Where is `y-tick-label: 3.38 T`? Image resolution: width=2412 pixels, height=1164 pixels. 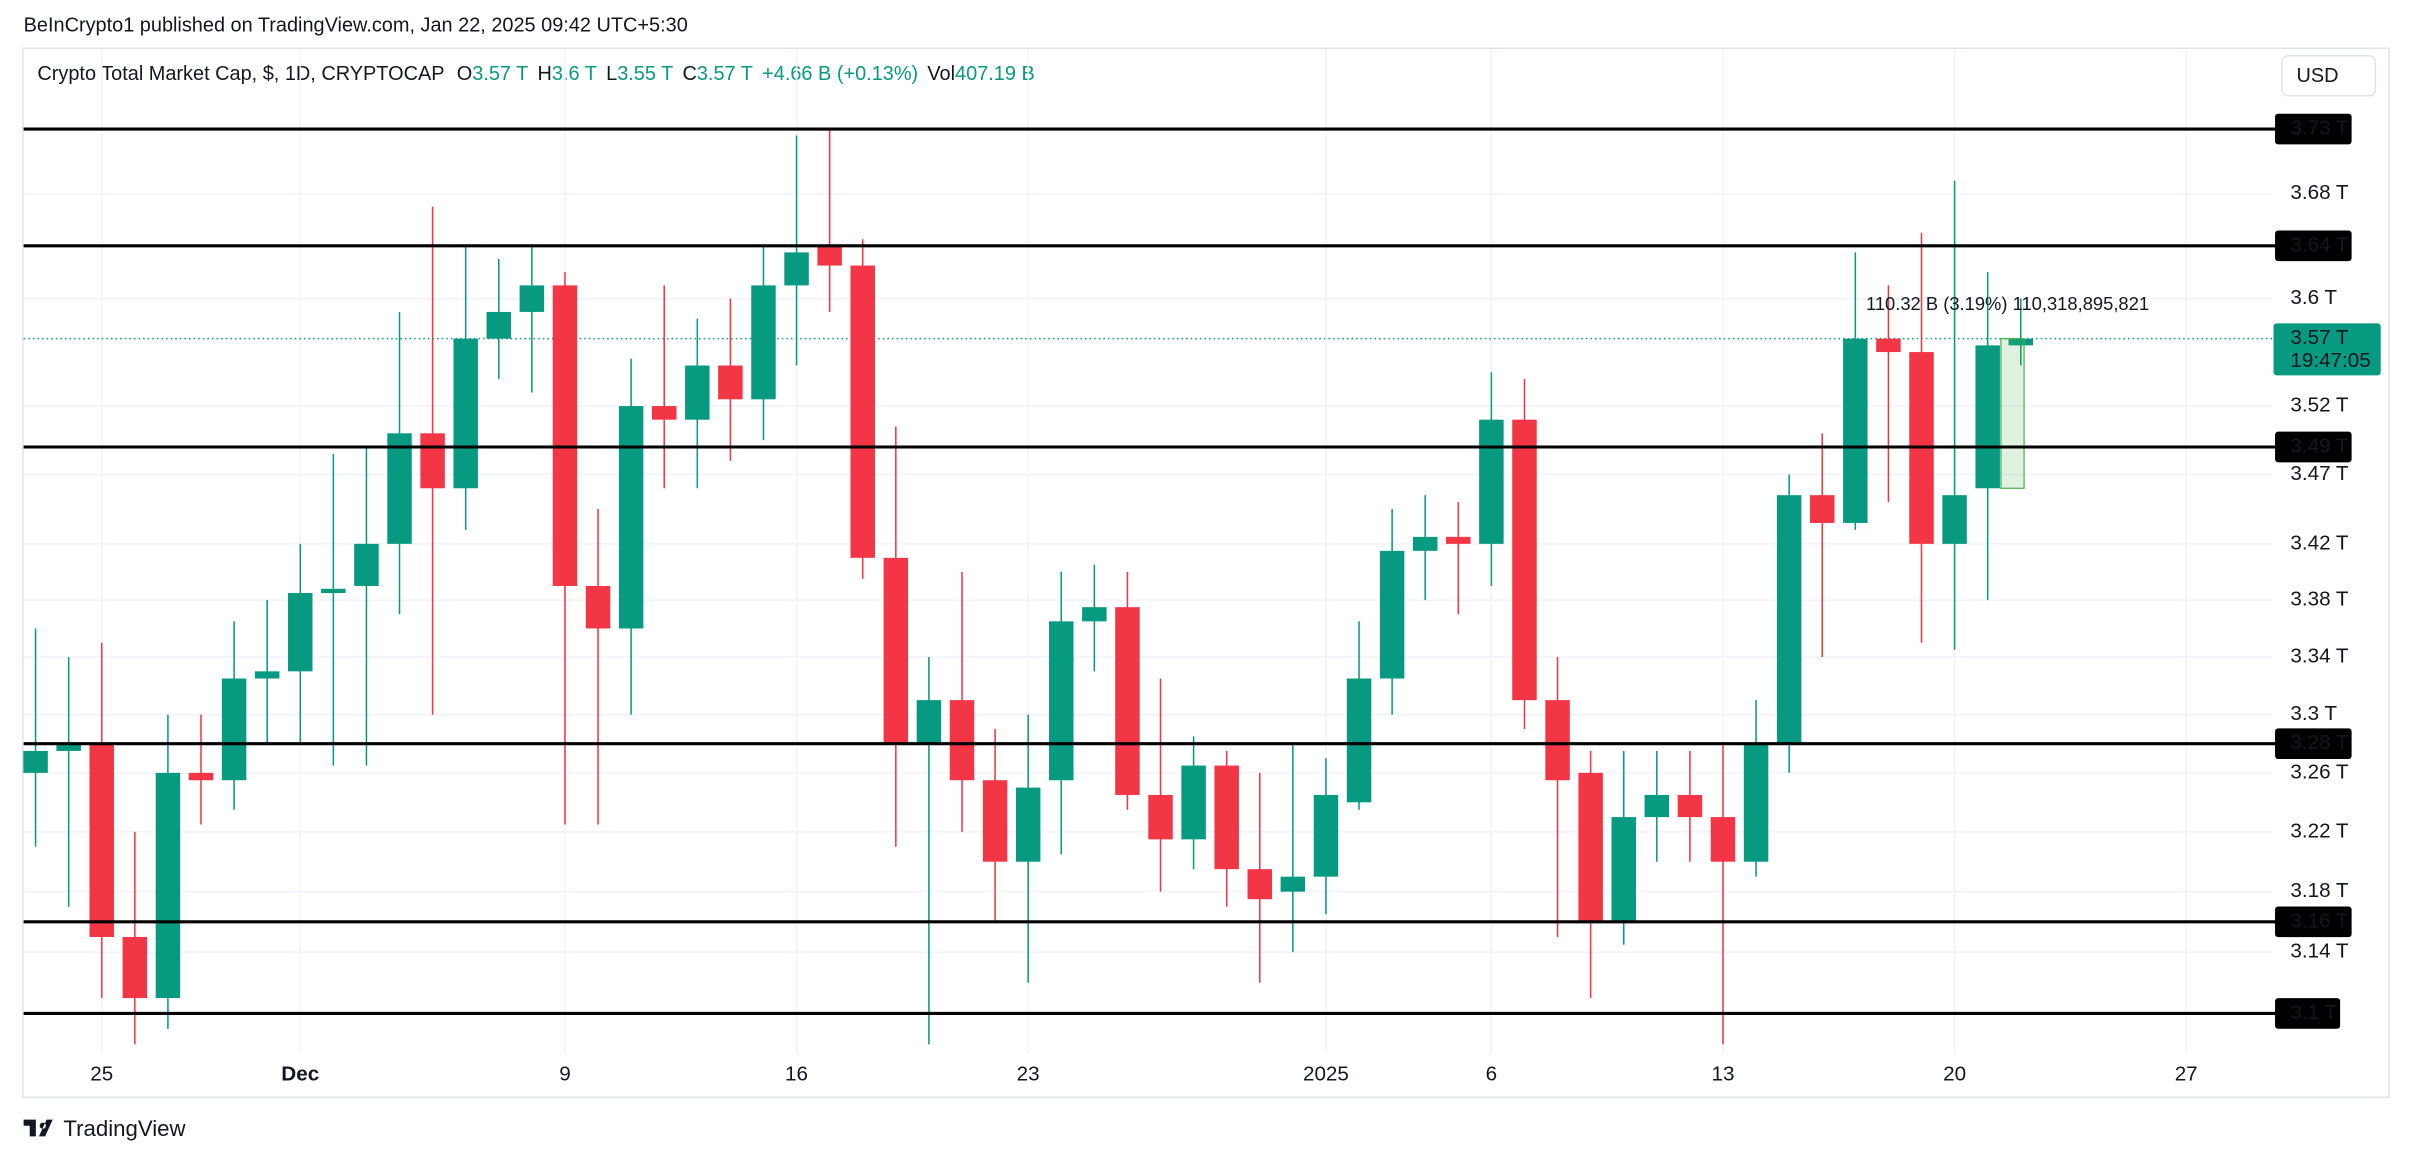
y-tick-label: 3.38 T is located at coordinates (2319, 599).